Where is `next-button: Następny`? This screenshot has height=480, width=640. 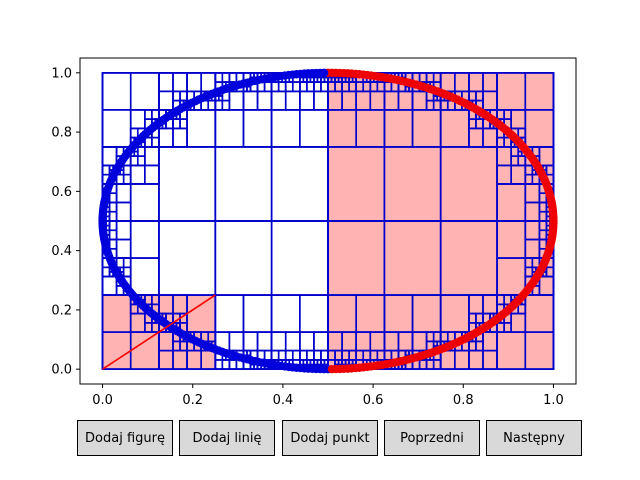 next-button: Następny is located at coordinates (534, 438).